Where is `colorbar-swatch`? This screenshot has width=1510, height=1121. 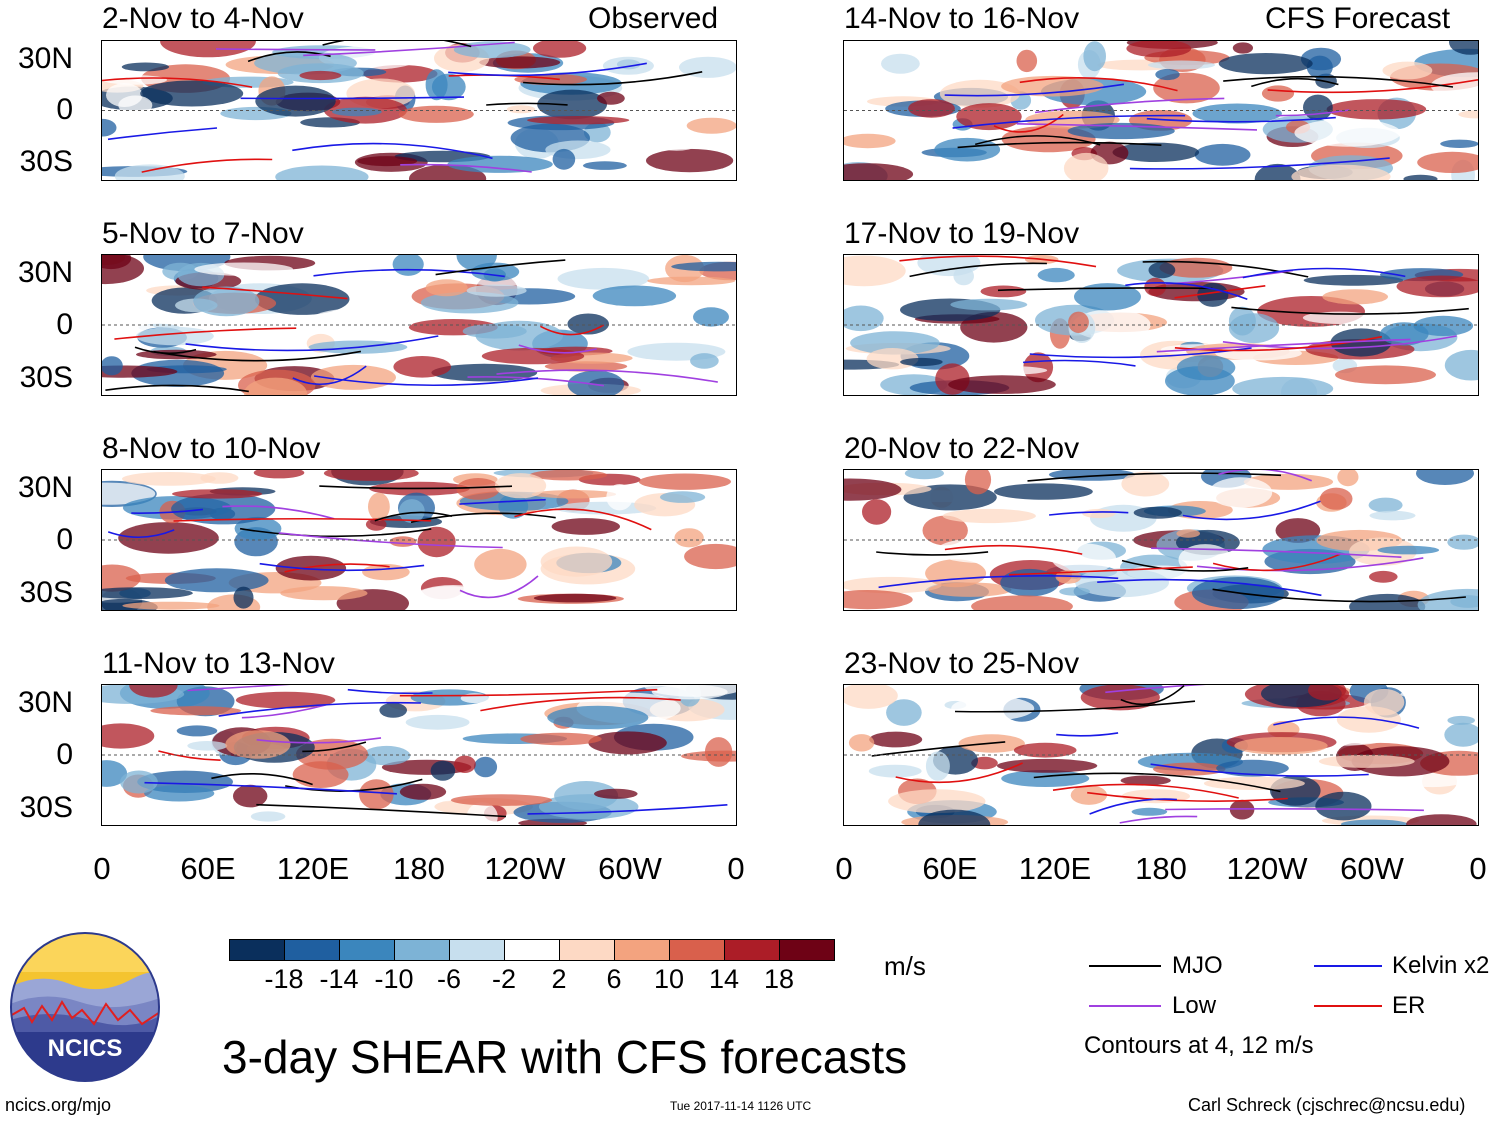
colorbar-swatch is located at coordinates (752, 950).